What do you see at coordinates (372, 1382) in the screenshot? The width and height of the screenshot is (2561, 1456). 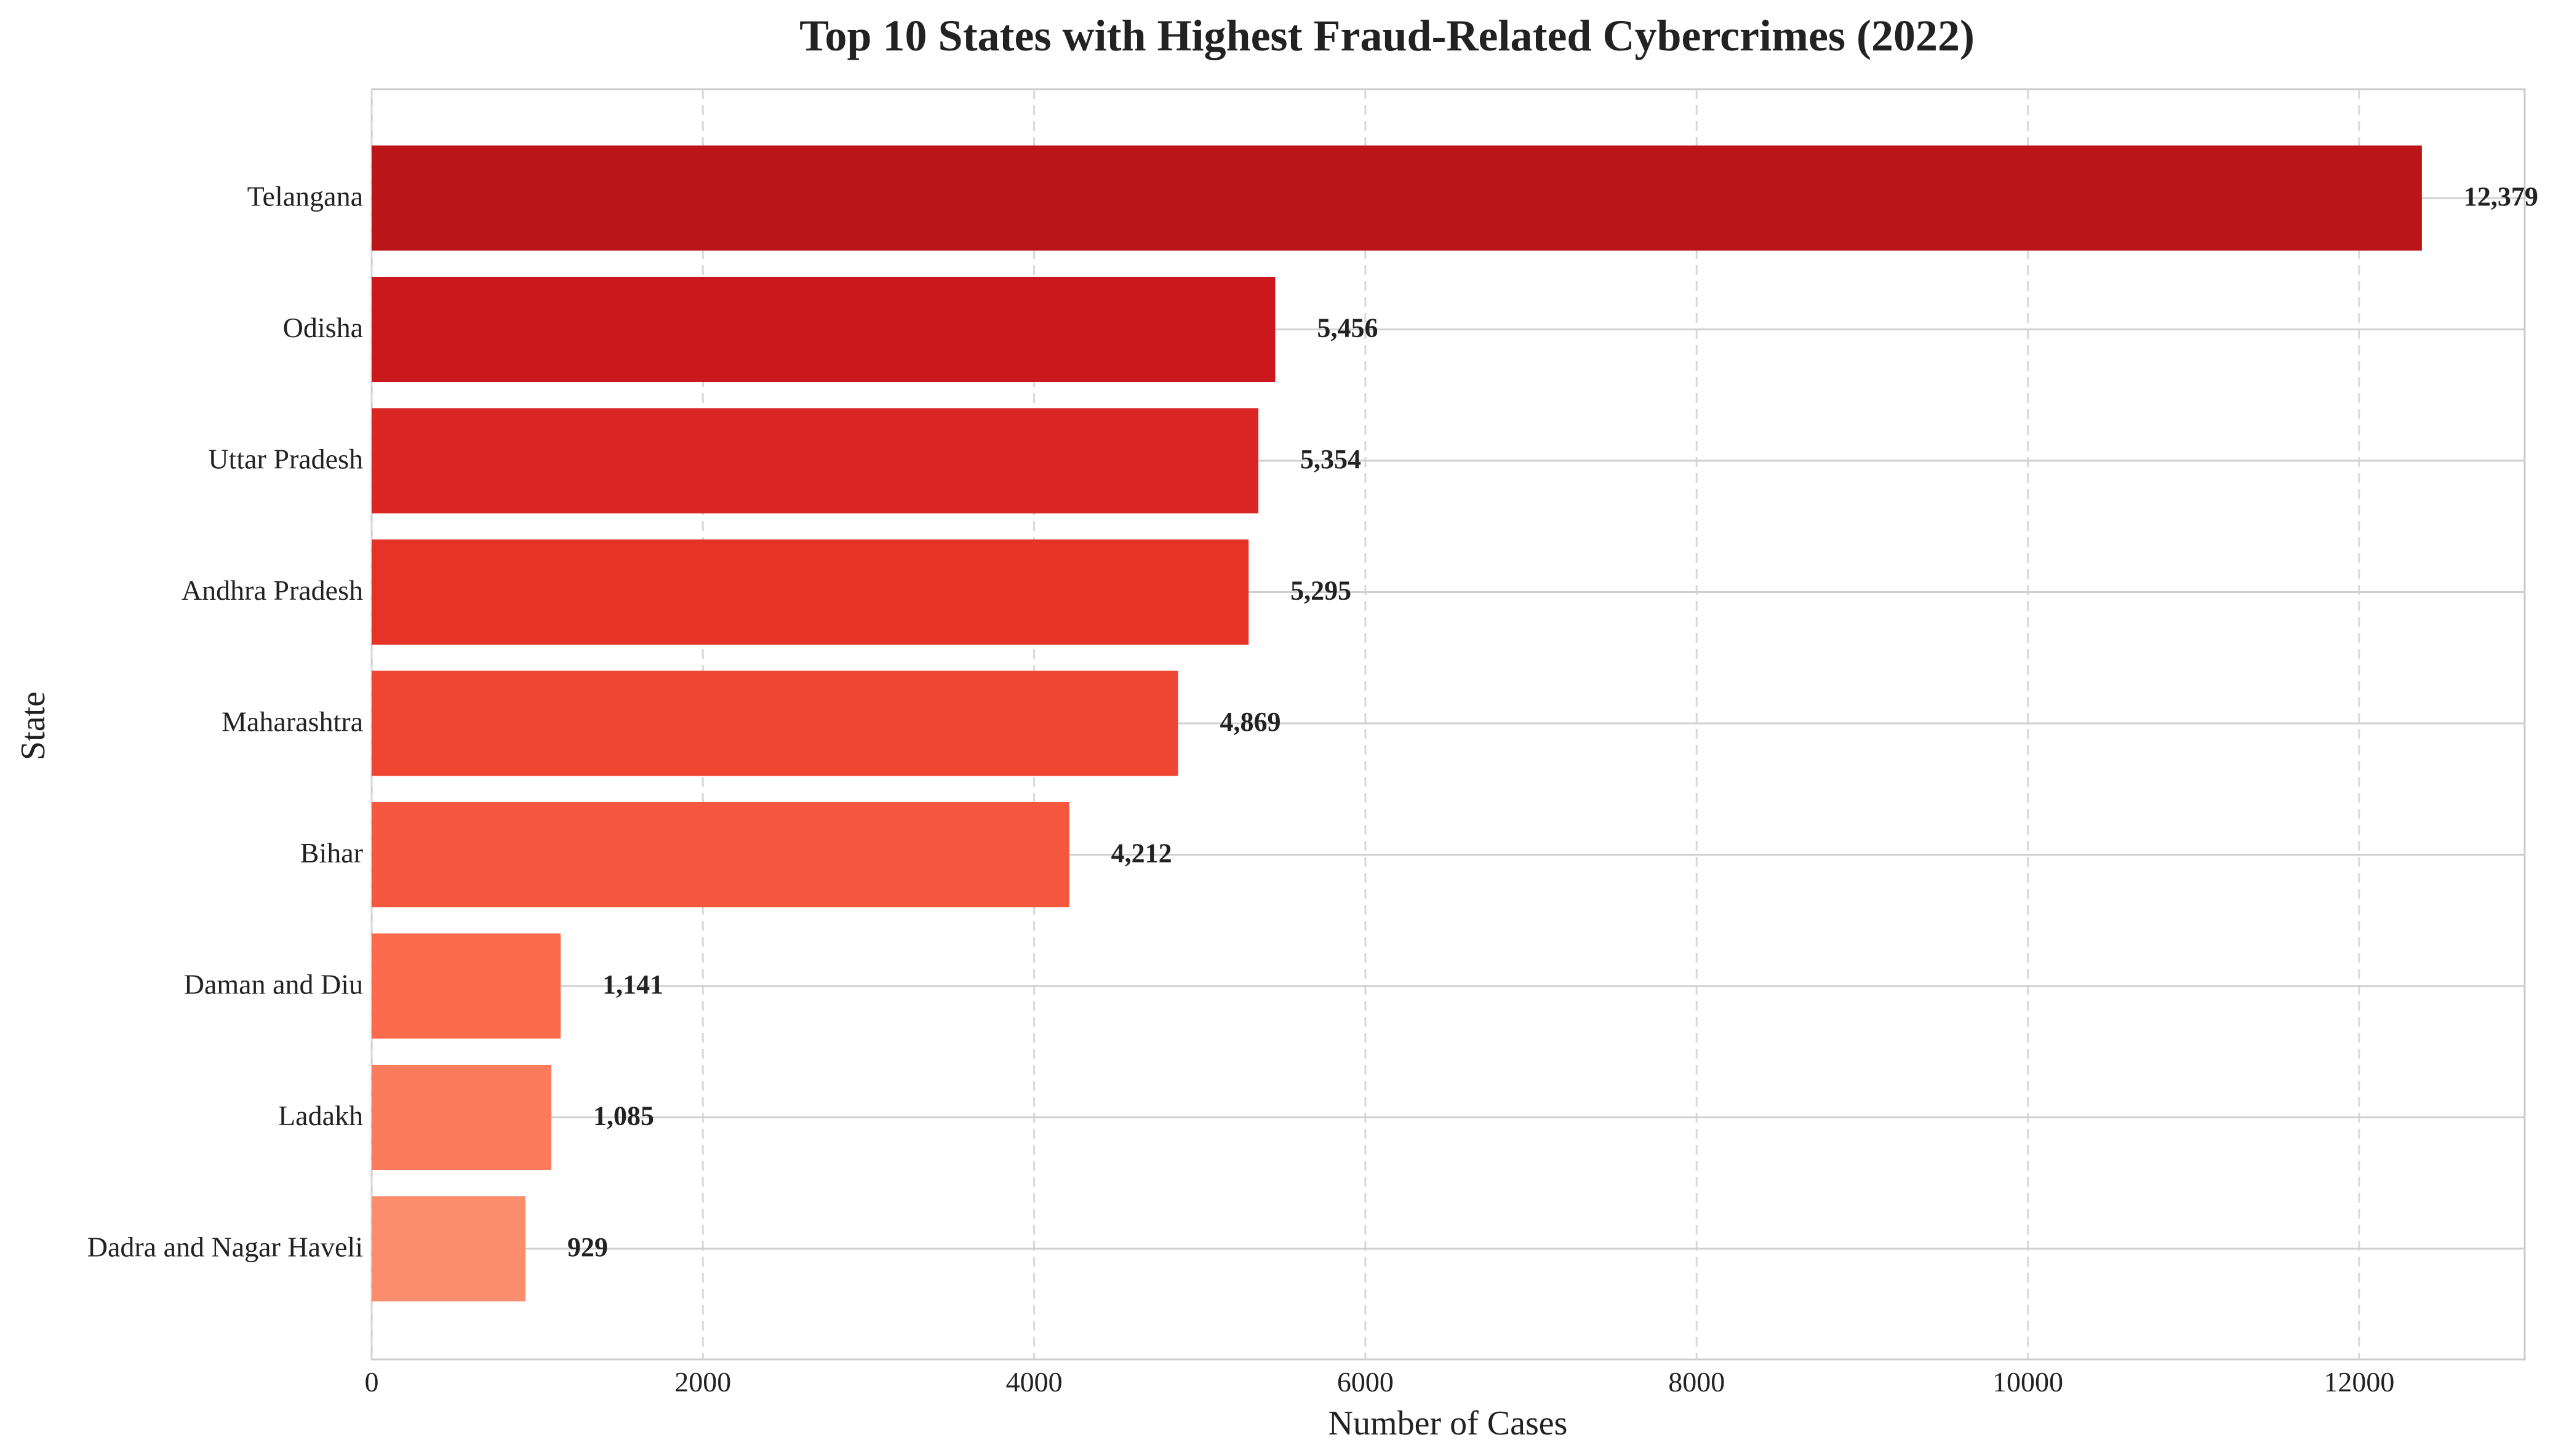 I see `x-tick-label: 0` at bounding box center [372, 1382].